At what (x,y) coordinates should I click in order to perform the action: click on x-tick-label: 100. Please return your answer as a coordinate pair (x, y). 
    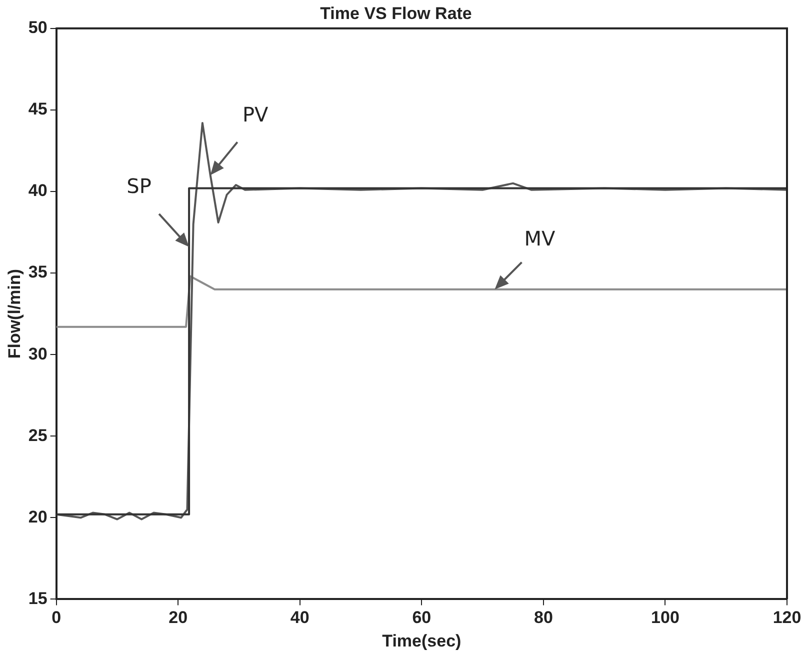
    Looking at the image, I should click on (665, 618).